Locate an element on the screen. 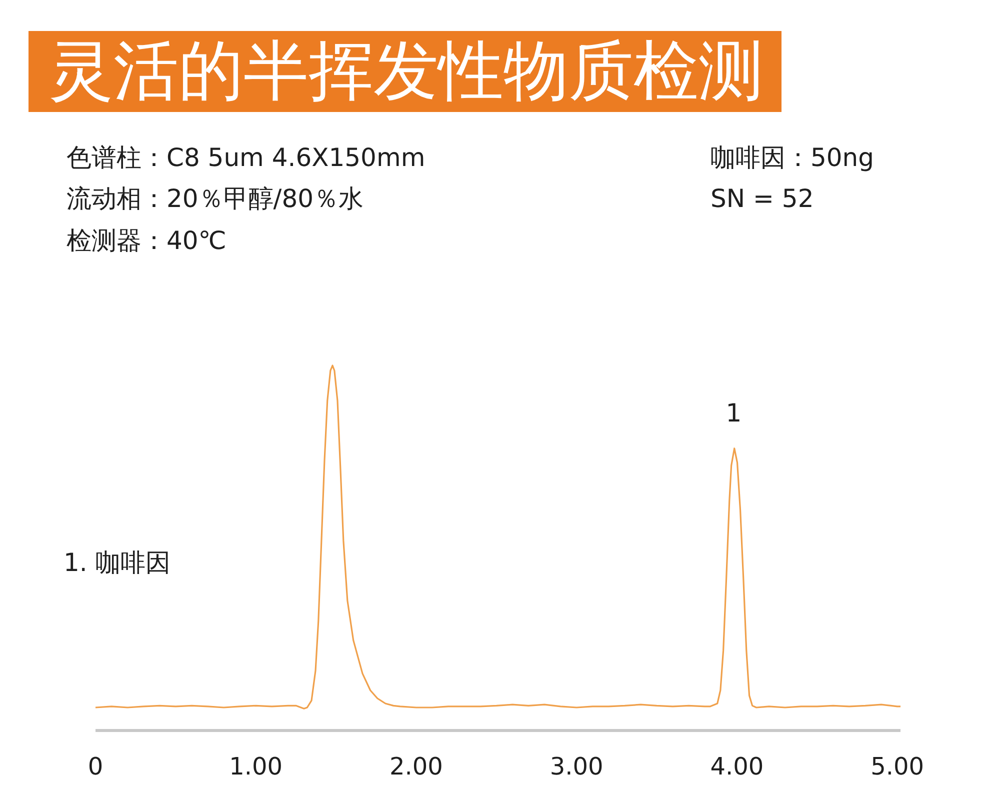 The width and height of the screenshot is (990, 804). x-tick-label: 2.00 is located at coordinates (416, 766).